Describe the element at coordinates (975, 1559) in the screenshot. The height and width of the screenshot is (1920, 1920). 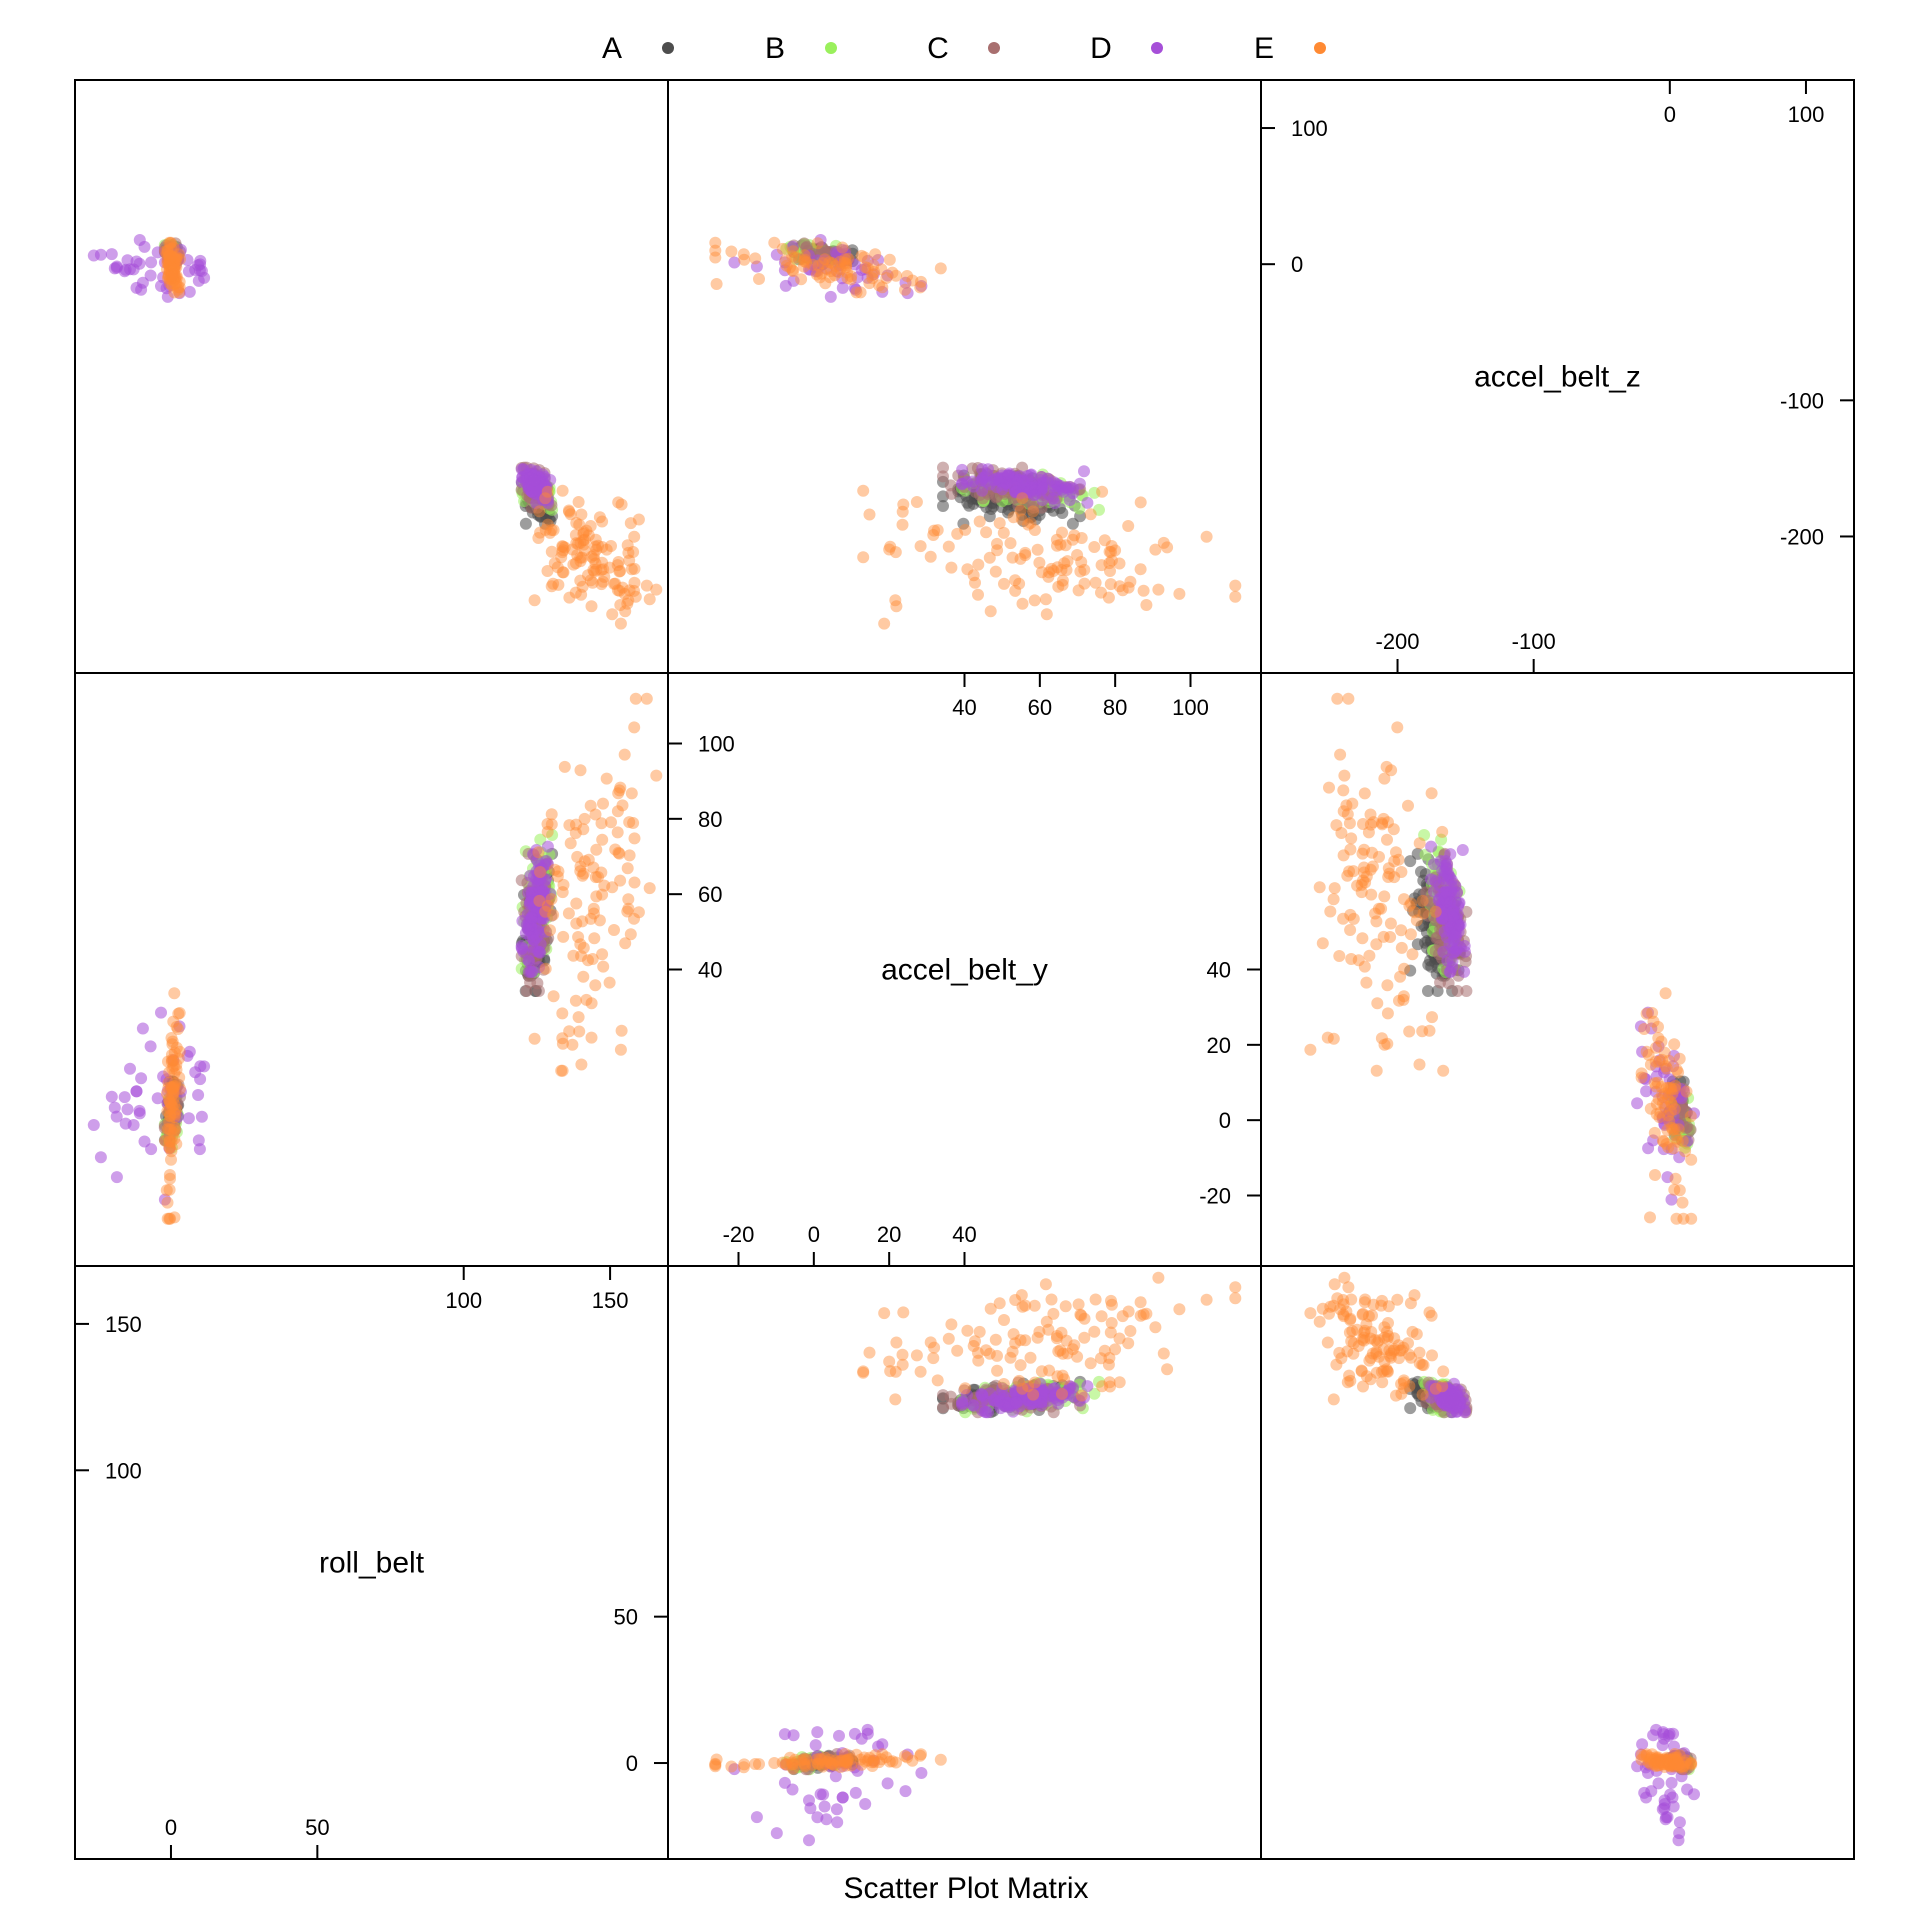
I see `scatter-points` at that location.